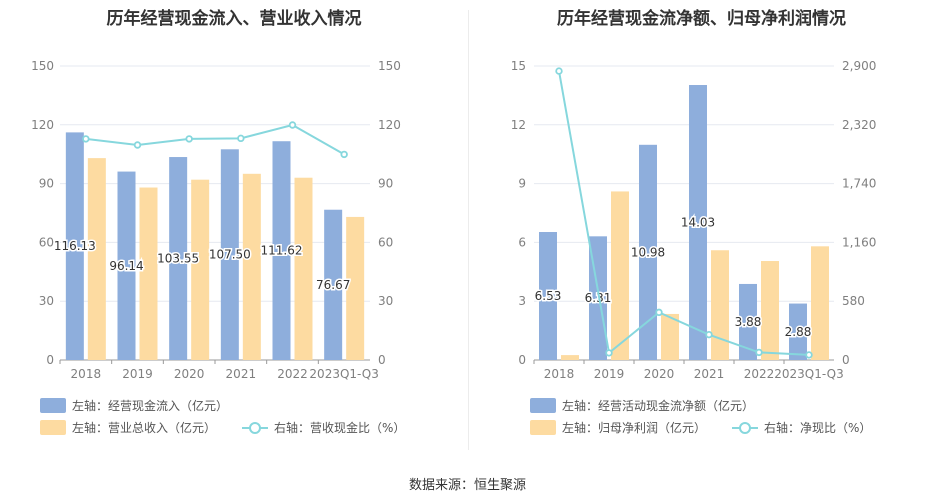 This screenshot has height=504, width=935. Describe the element at coordinates (700, 416) in the screenshot. I see `legend: 左轴：经营活动现金流净额（亿元） 左轴：归母净利润（亿元） 右轴：净现比（%）` at that location.